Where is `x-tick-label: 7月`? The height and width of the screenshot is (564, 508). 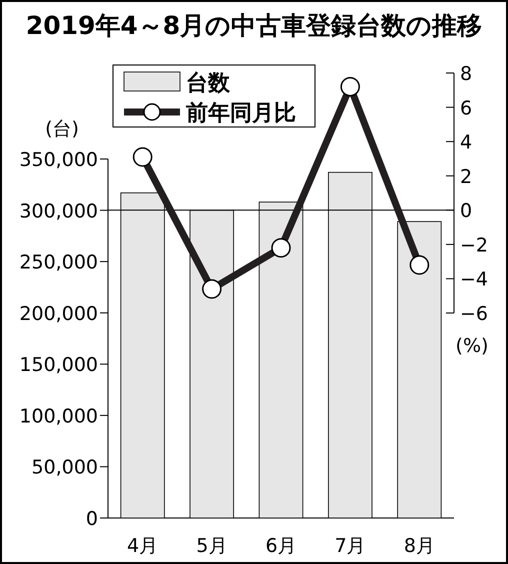
x-tick-label: 7月 is located at coordinates (350, 546).